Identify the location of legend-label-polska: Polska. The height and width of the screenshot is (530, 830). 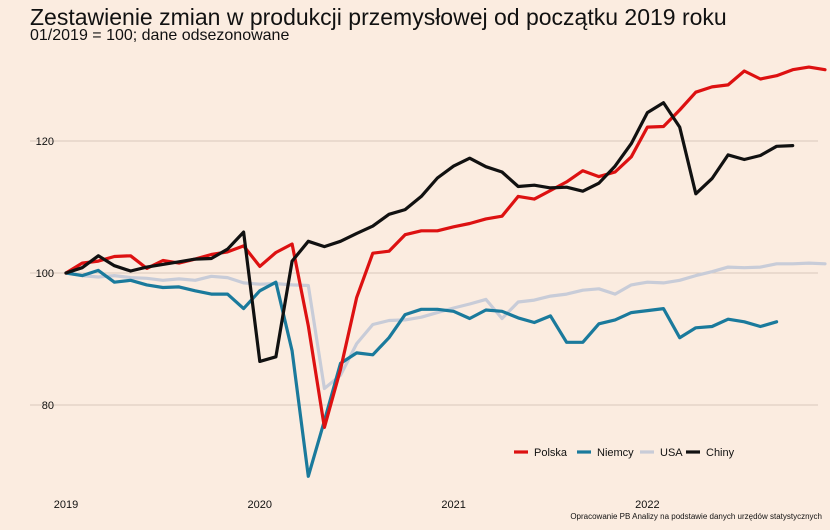
(551, 453).